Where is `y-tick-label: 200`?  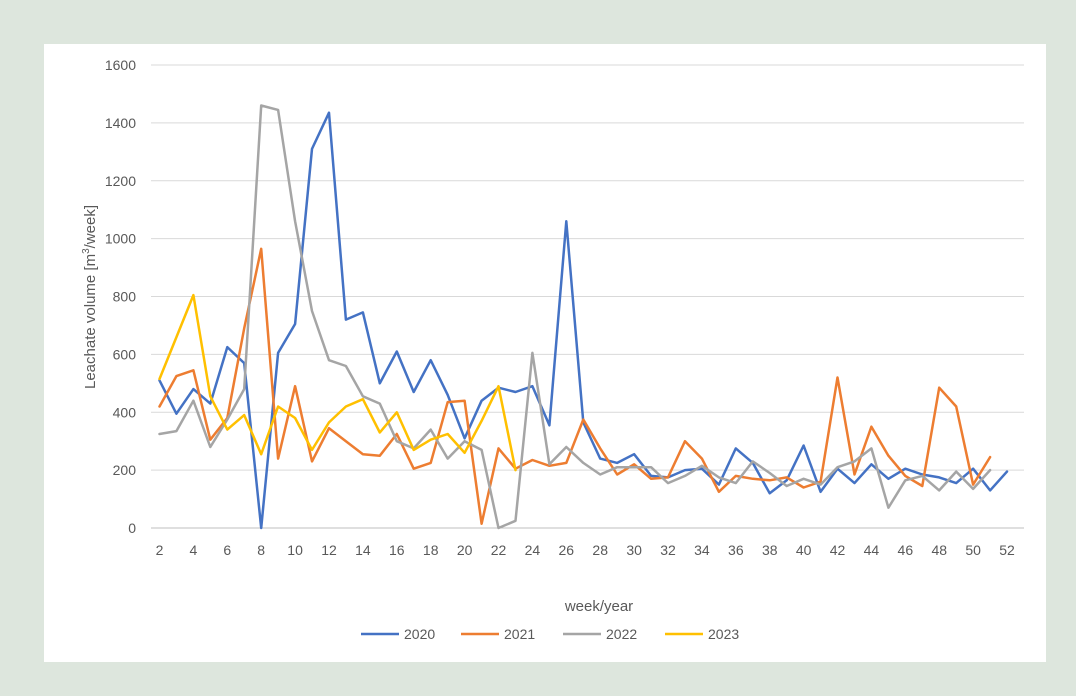 y-tick-label: 200 is located at coordinates (125, 470).